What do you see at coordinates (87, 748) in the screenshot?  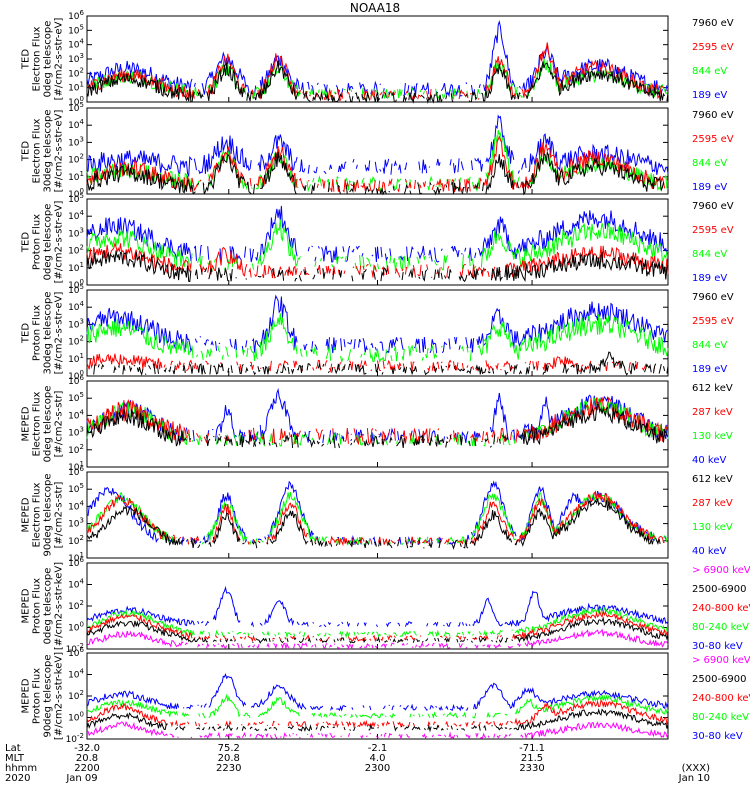 I see `x-tick-lat: -32.0` at bounding box center [87, 748].